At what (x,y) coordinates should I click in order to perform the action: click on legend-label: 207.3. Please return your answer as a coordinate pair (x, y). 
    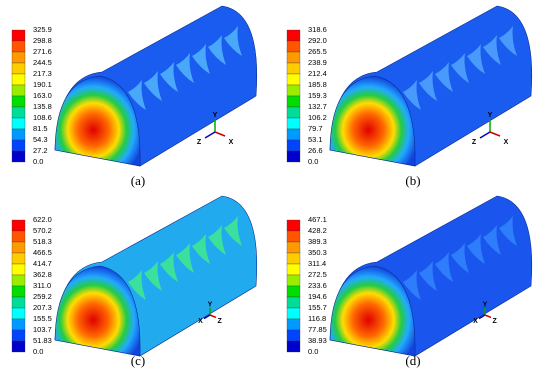
    Looking at the image, I should click on (42, 307).